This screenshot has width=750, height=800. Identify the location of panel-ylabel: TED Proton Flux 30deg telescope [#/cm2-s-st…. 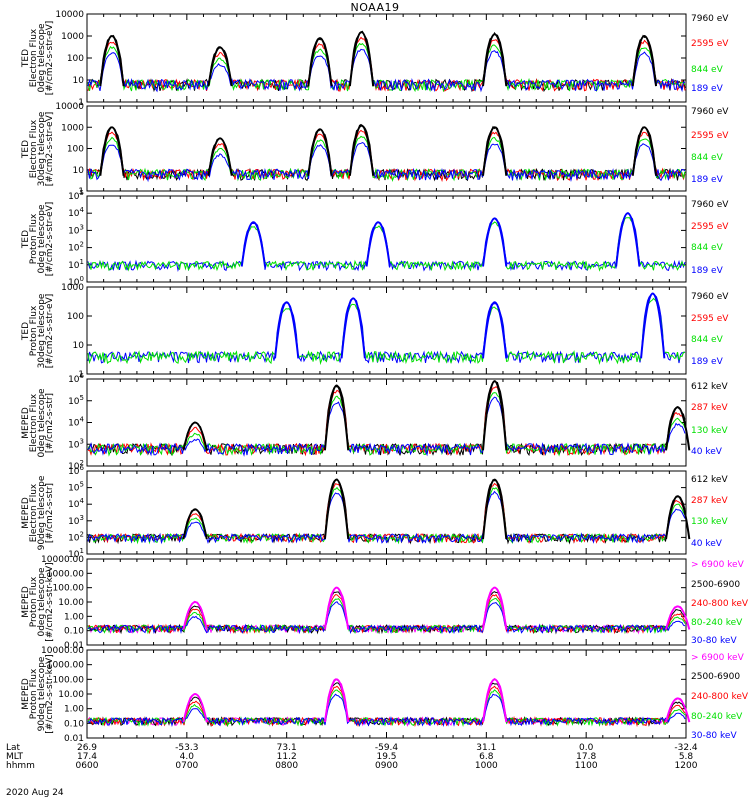
(38, 331).